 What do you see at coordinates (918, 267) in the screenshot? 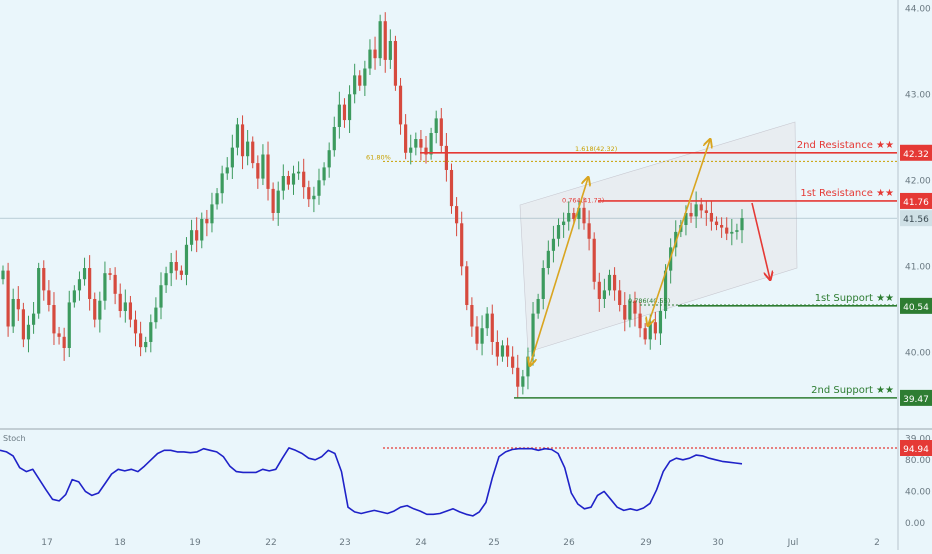
I see `y-tick-label: 41.00` at bounding box center [918, 267].